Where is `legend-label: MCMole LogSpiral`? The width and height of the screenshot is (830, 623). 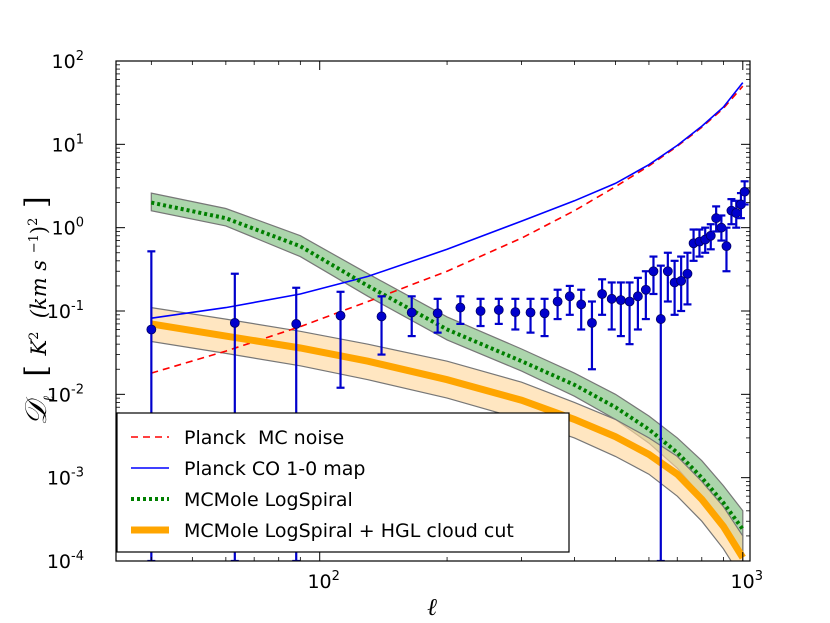
legend-label: MCMole LogSpiral is located at coordinates (268, 500).